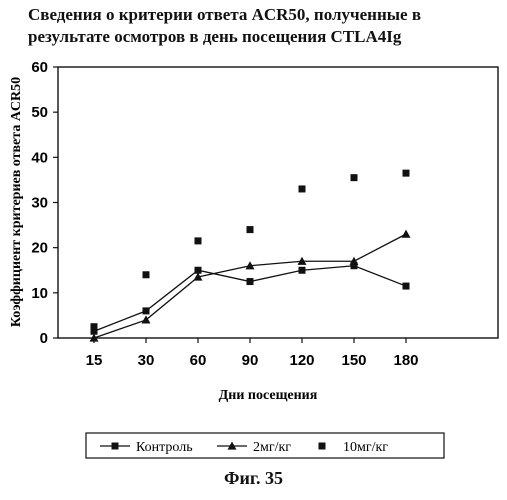 This screenshot has width=507, height=500. I want to click on legend: Контроль 2мг/кг 10мг/кг, so click(265, 445).